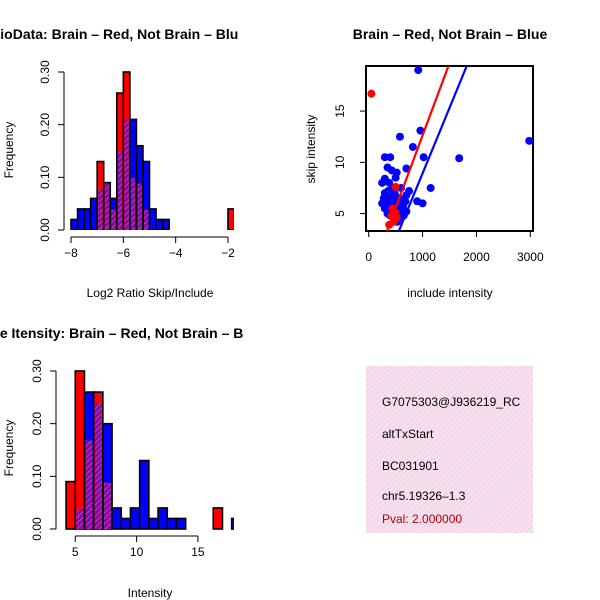 This screenshot has width=600, height=600. What do you see at coordinates (408, 434) in the screenshot?
I see `info-event-type: altTxStart` at bounding box center [408, 434].